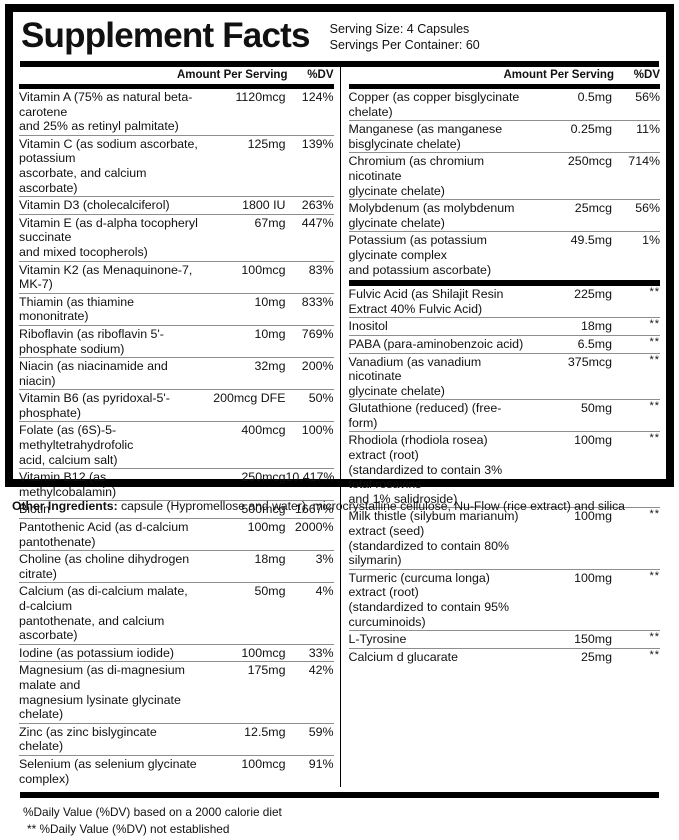 This screenshot has height=840, width=679. Describe the element at coordinates (68, 484) in the screenshot. I see `nutrient-name-line: Vitamin B12 (as methylcobalamin)` at that location.